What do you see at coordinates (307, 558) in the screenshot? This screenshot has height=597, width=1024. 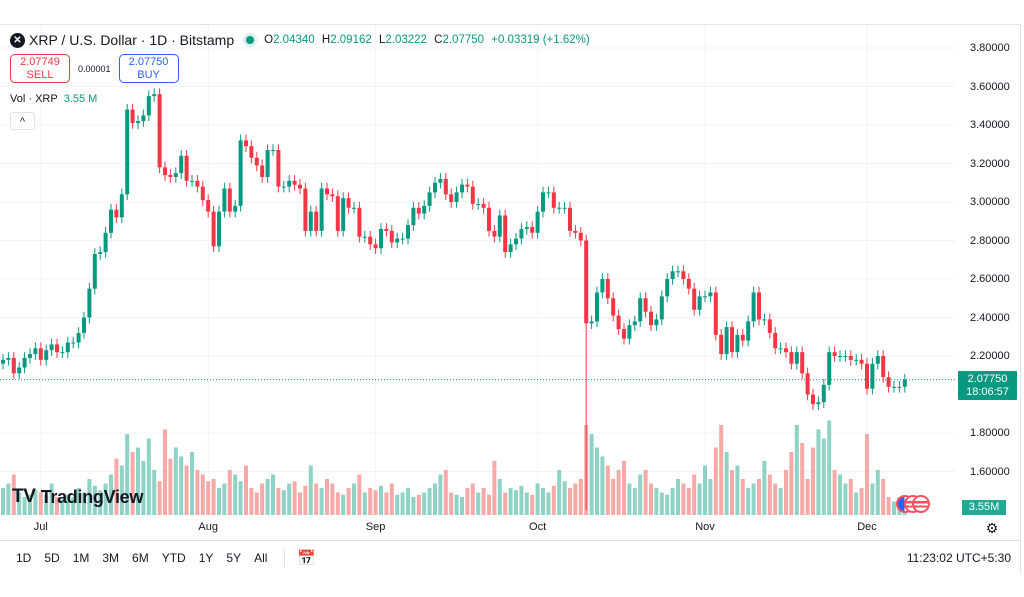 I see `go-to-date-calendar-icon: 📅` at bounding box center [307, 558].